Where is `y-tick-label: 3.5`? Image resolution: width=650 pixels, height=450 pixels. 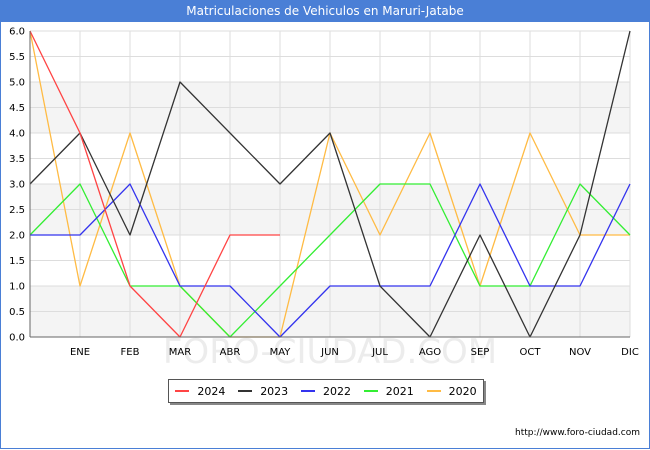 y-tick-label: 3.5 is located at coordinates (17, 159).